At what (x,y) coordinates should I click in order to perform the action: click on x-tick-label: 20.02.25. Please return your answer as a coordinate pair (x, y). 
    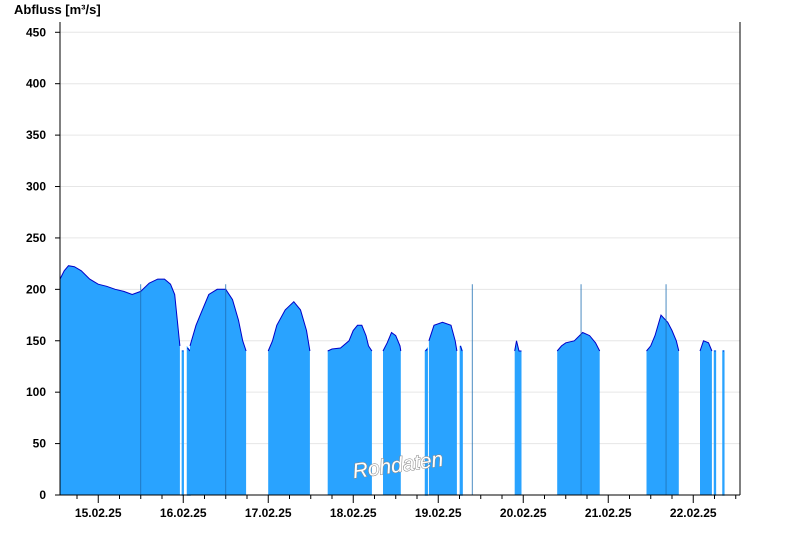
    Looking at the image, I should click on (523, 513).